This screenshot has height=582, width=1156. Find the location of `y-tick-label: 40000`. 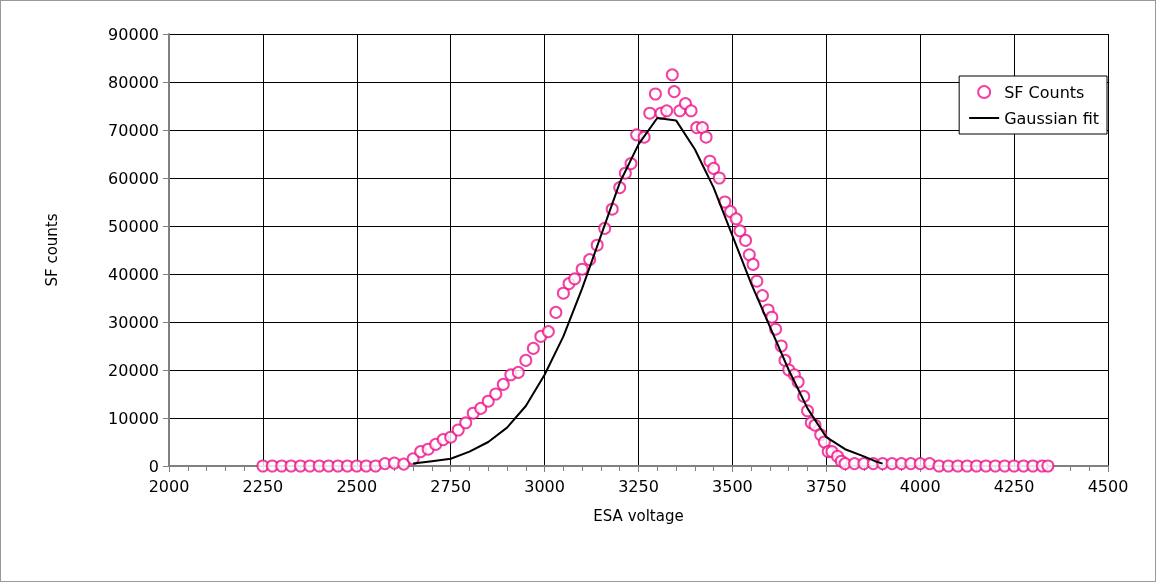

y-tick-label: 40000 is located at coordinates (133, 274).